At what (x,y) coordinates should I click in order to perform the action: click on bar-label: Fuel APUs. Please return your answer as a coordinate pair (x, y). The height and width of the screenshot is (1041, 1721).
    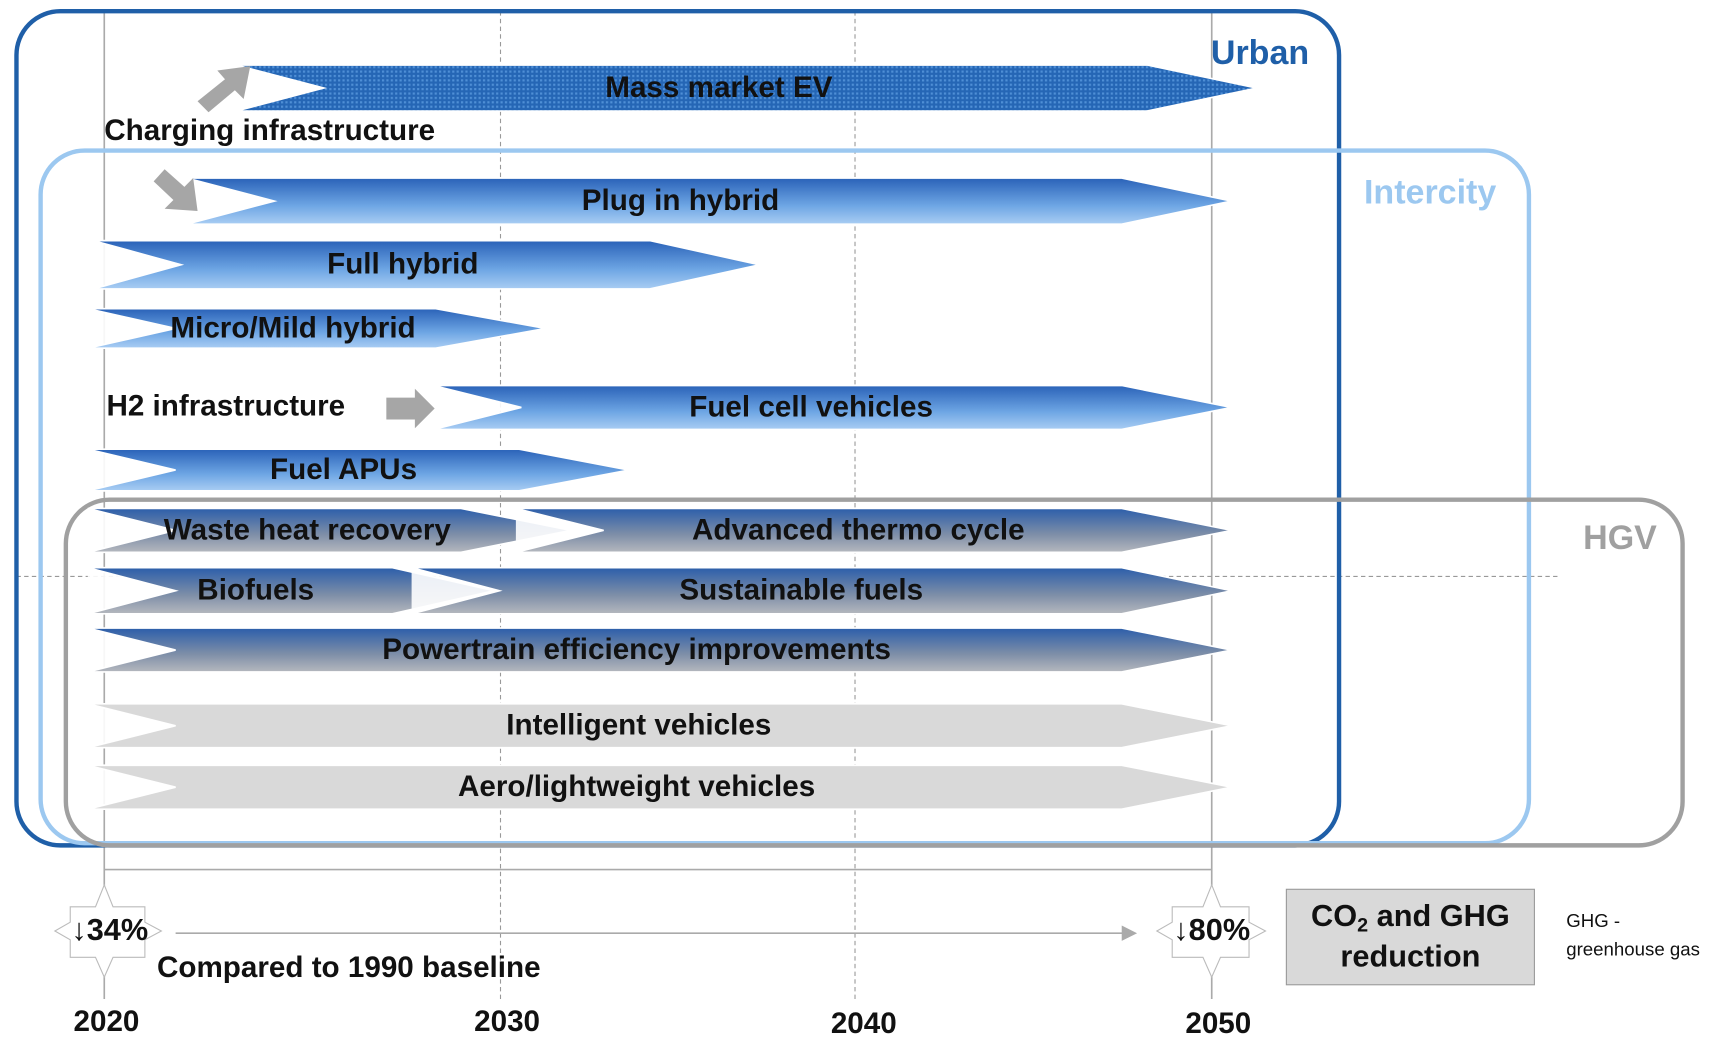
    Looking at the image, I should click on (343, 469).